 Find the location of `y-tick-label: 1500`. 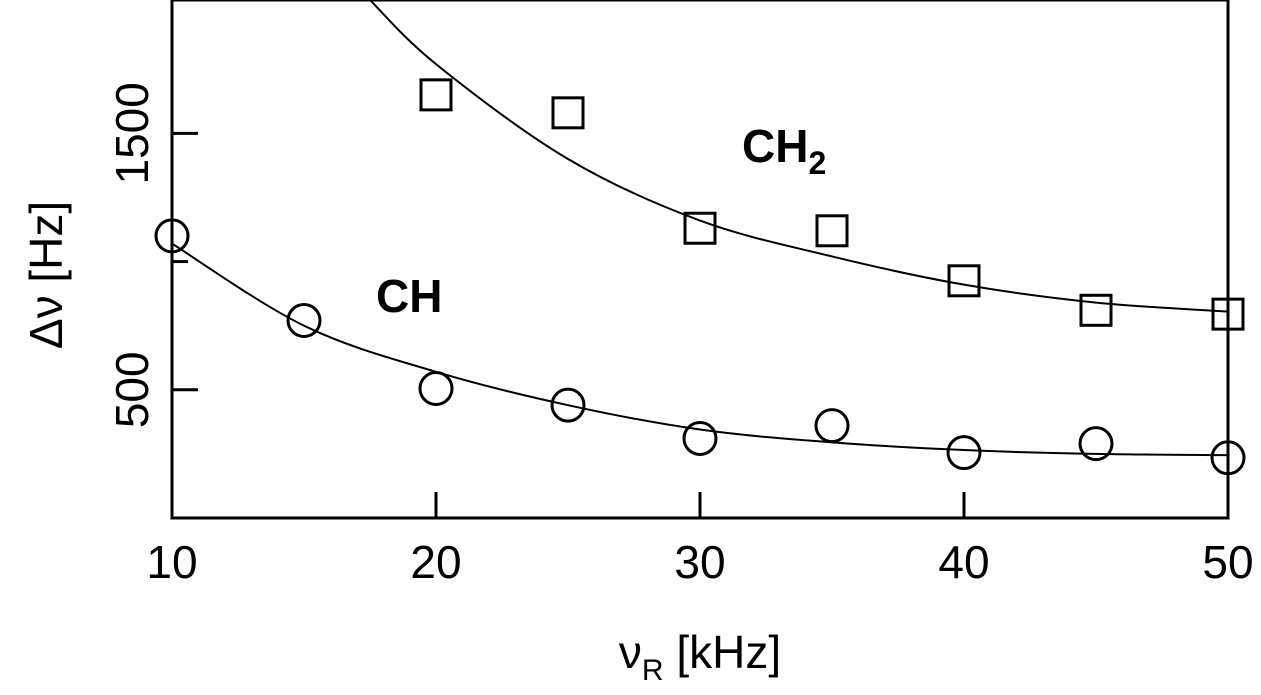

y-tick-label: 1500 is located at coordinates (132, 133).